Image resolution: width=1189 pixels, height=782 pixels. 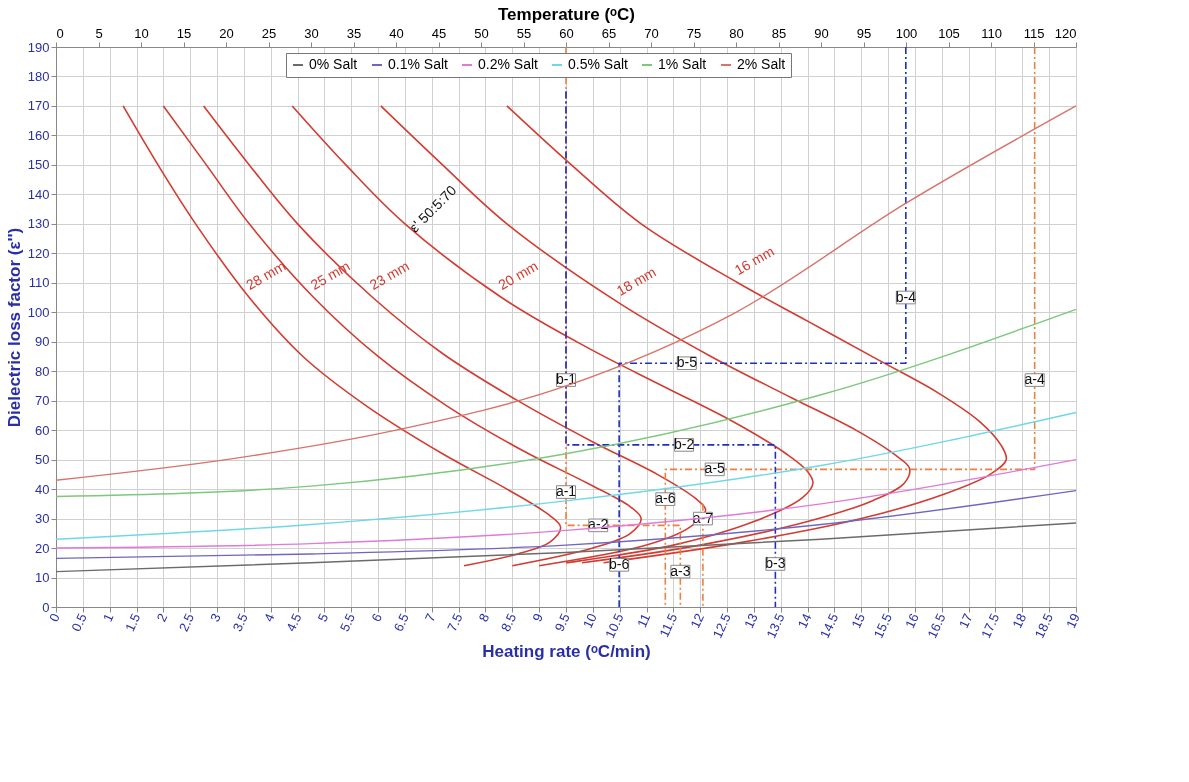 I want to click on y-tick-label: 100, so click(x=38, y=312).